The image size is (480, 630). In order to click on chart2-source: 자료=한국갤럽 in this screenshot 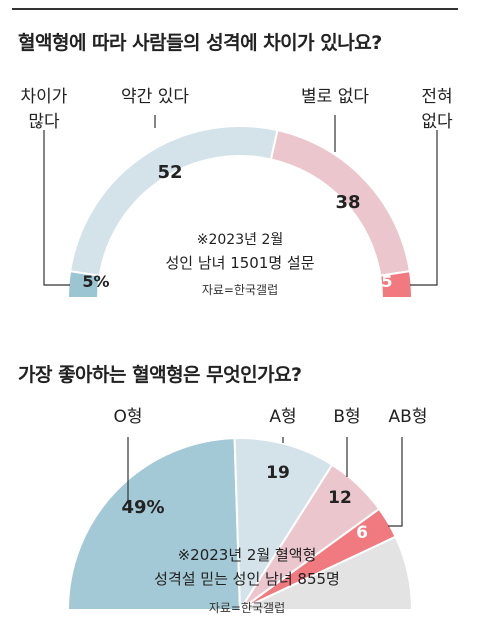, I will do `click(247, 608)`.